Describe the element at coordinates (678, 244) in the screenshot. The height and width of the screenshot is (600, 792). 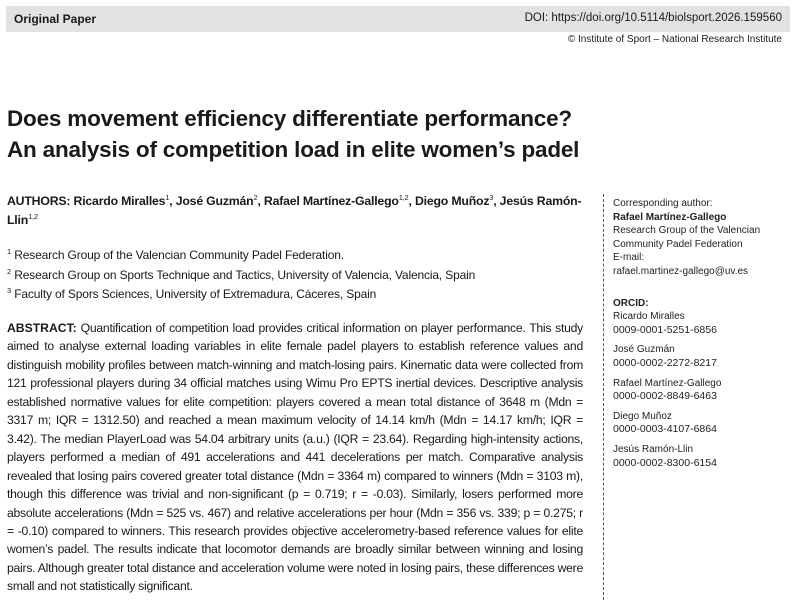
I see `corresponding-line: Community Padel Federation` at that location.